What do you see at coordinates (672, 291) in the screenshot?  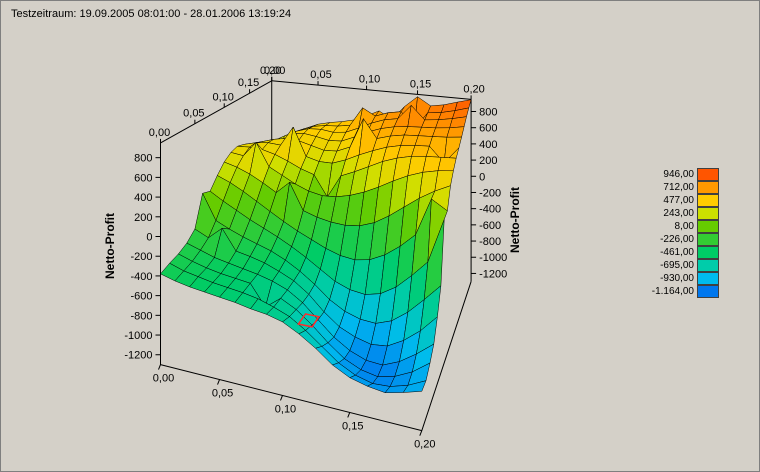 I see `legend-value-label: -1.164,00` at bounding box center [672, 291].